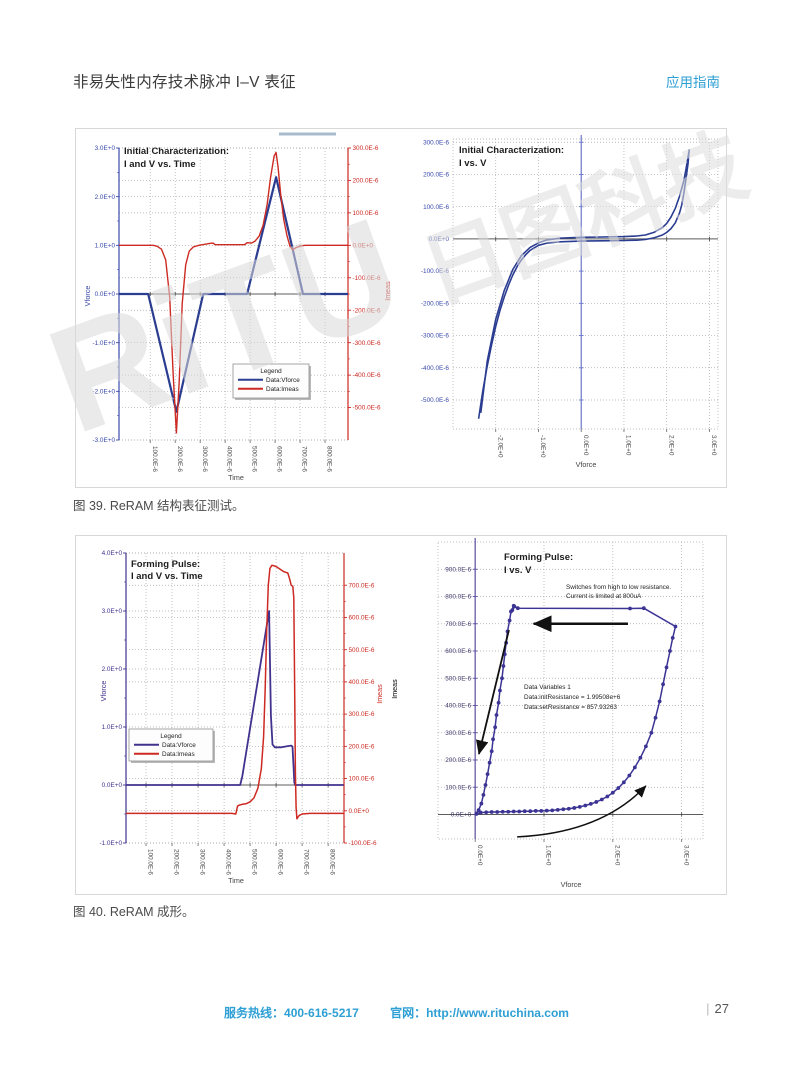 This screenshot has width=793, height=1077. I want to click on x-tick-label: 3.0E+0, so click(685, 855).